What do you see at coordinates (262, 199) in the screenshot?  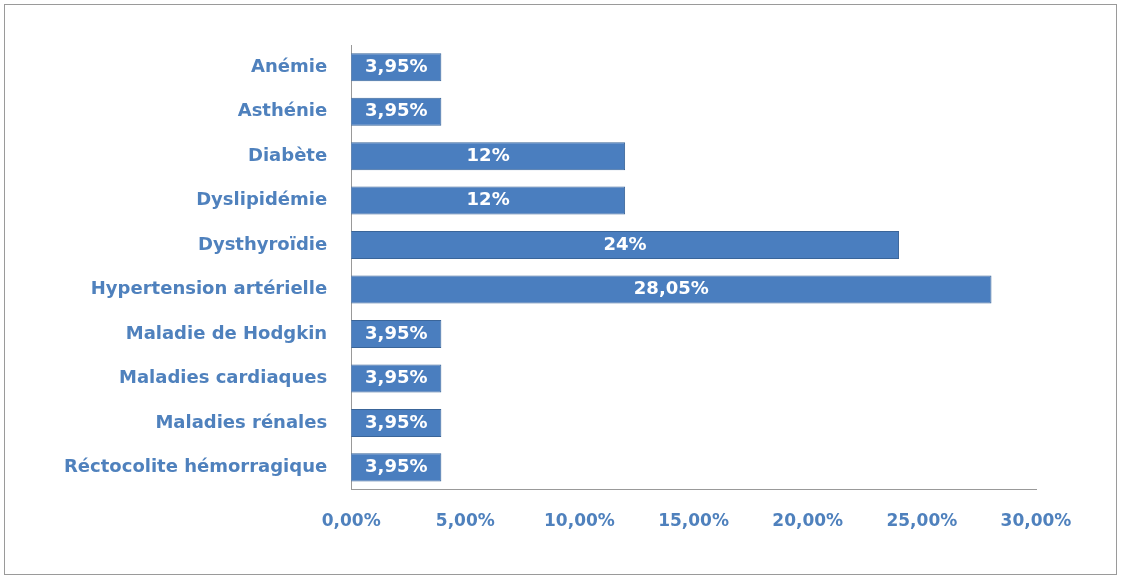 I see `y-tick-label: Dyslipidémie` at bounding box center [262, 199].